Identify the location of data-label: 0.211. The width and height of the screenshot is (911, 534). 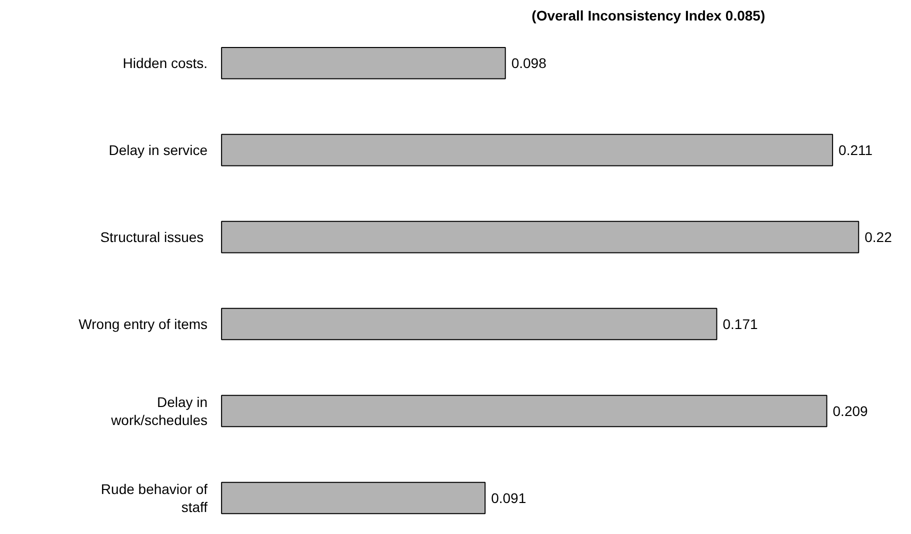
(855, 150).